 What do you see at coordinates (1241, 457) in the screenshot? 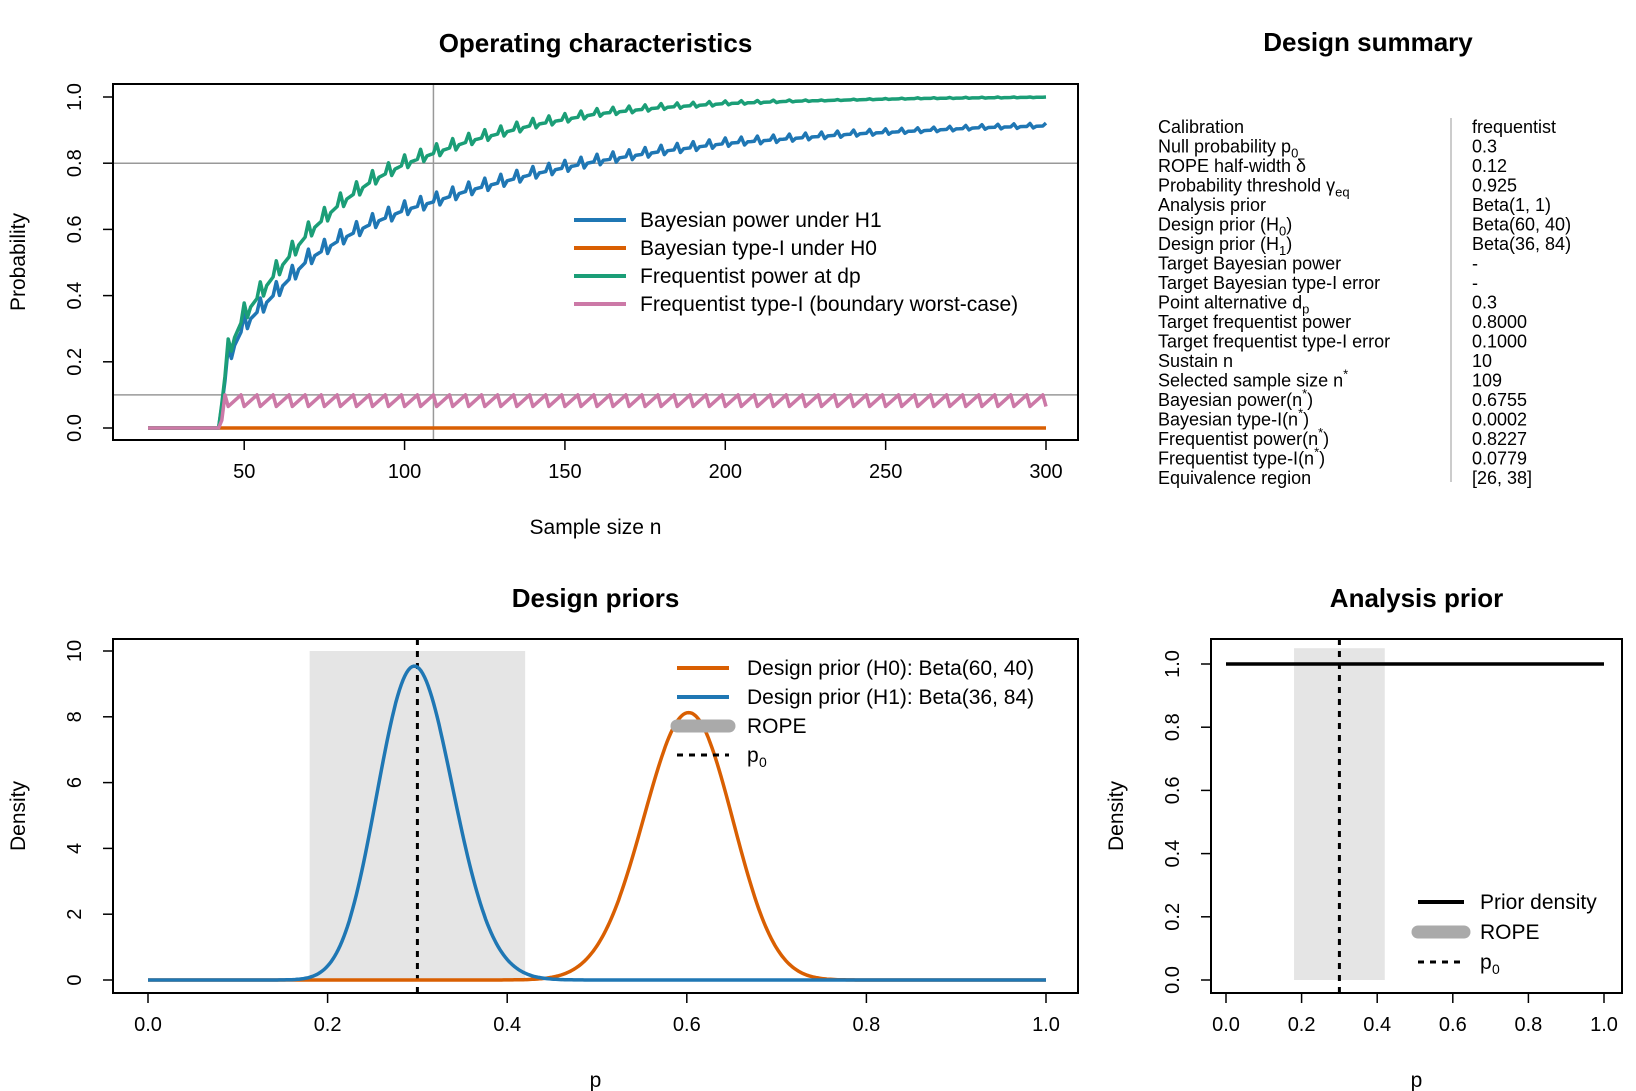
I see `summary-label: Frequentist type-I(n*)` at bounding box center [1241, 457].